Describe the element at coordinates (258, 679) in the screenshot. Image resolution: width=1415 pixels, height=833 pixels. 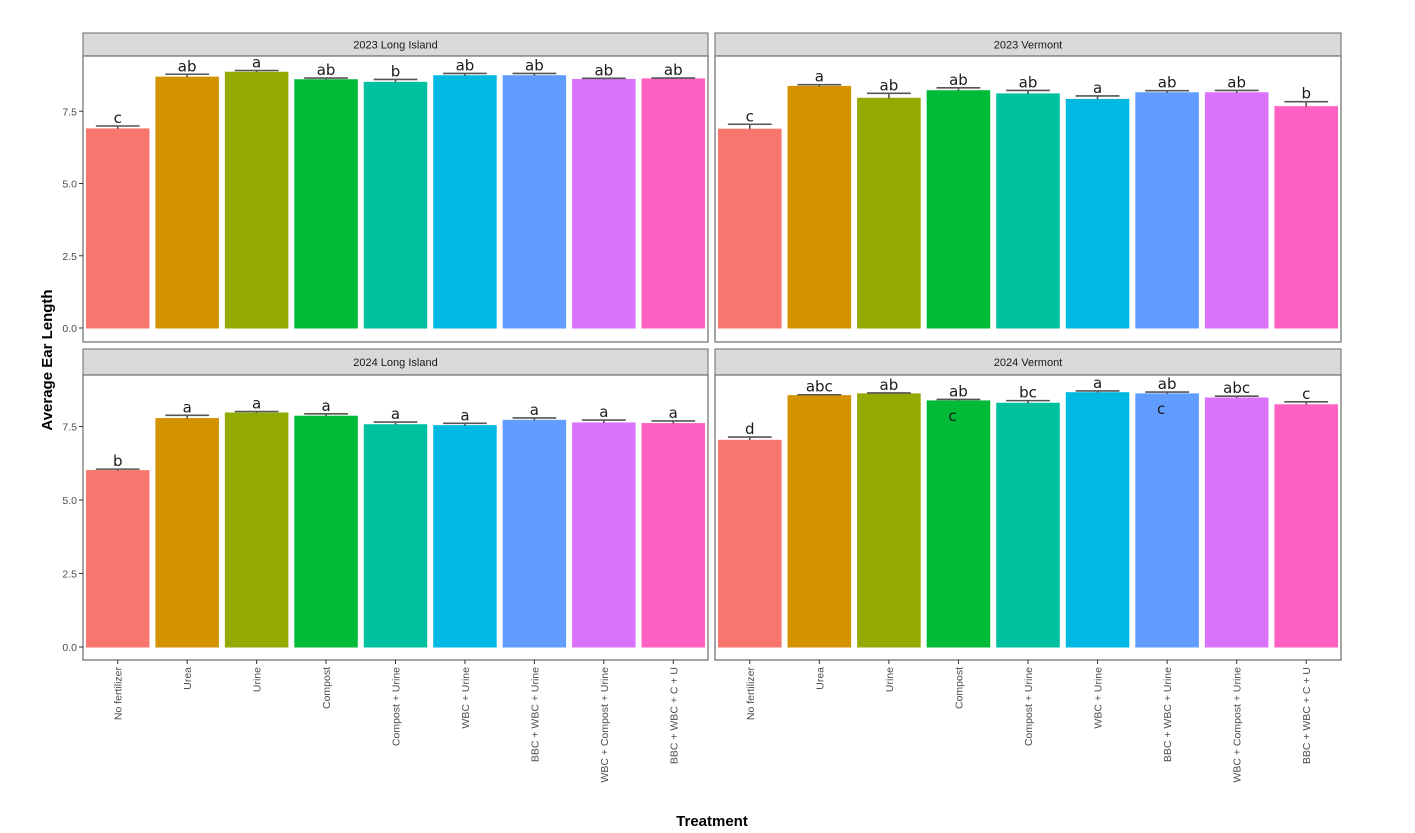
I see `x-tick-label: Urine` at that location.